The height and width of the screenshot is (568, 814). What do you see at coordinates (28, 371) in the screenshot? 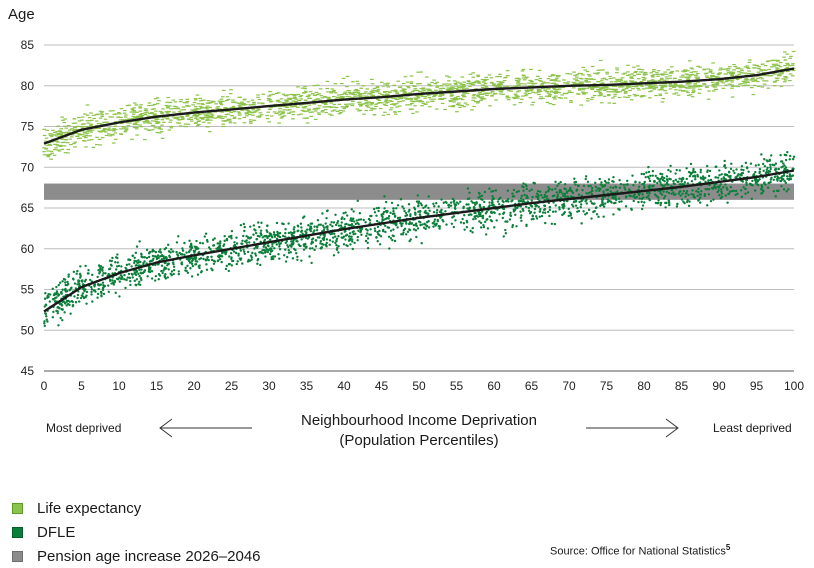
I see `y-tick-45: 45` at bounding box center [28, 371].